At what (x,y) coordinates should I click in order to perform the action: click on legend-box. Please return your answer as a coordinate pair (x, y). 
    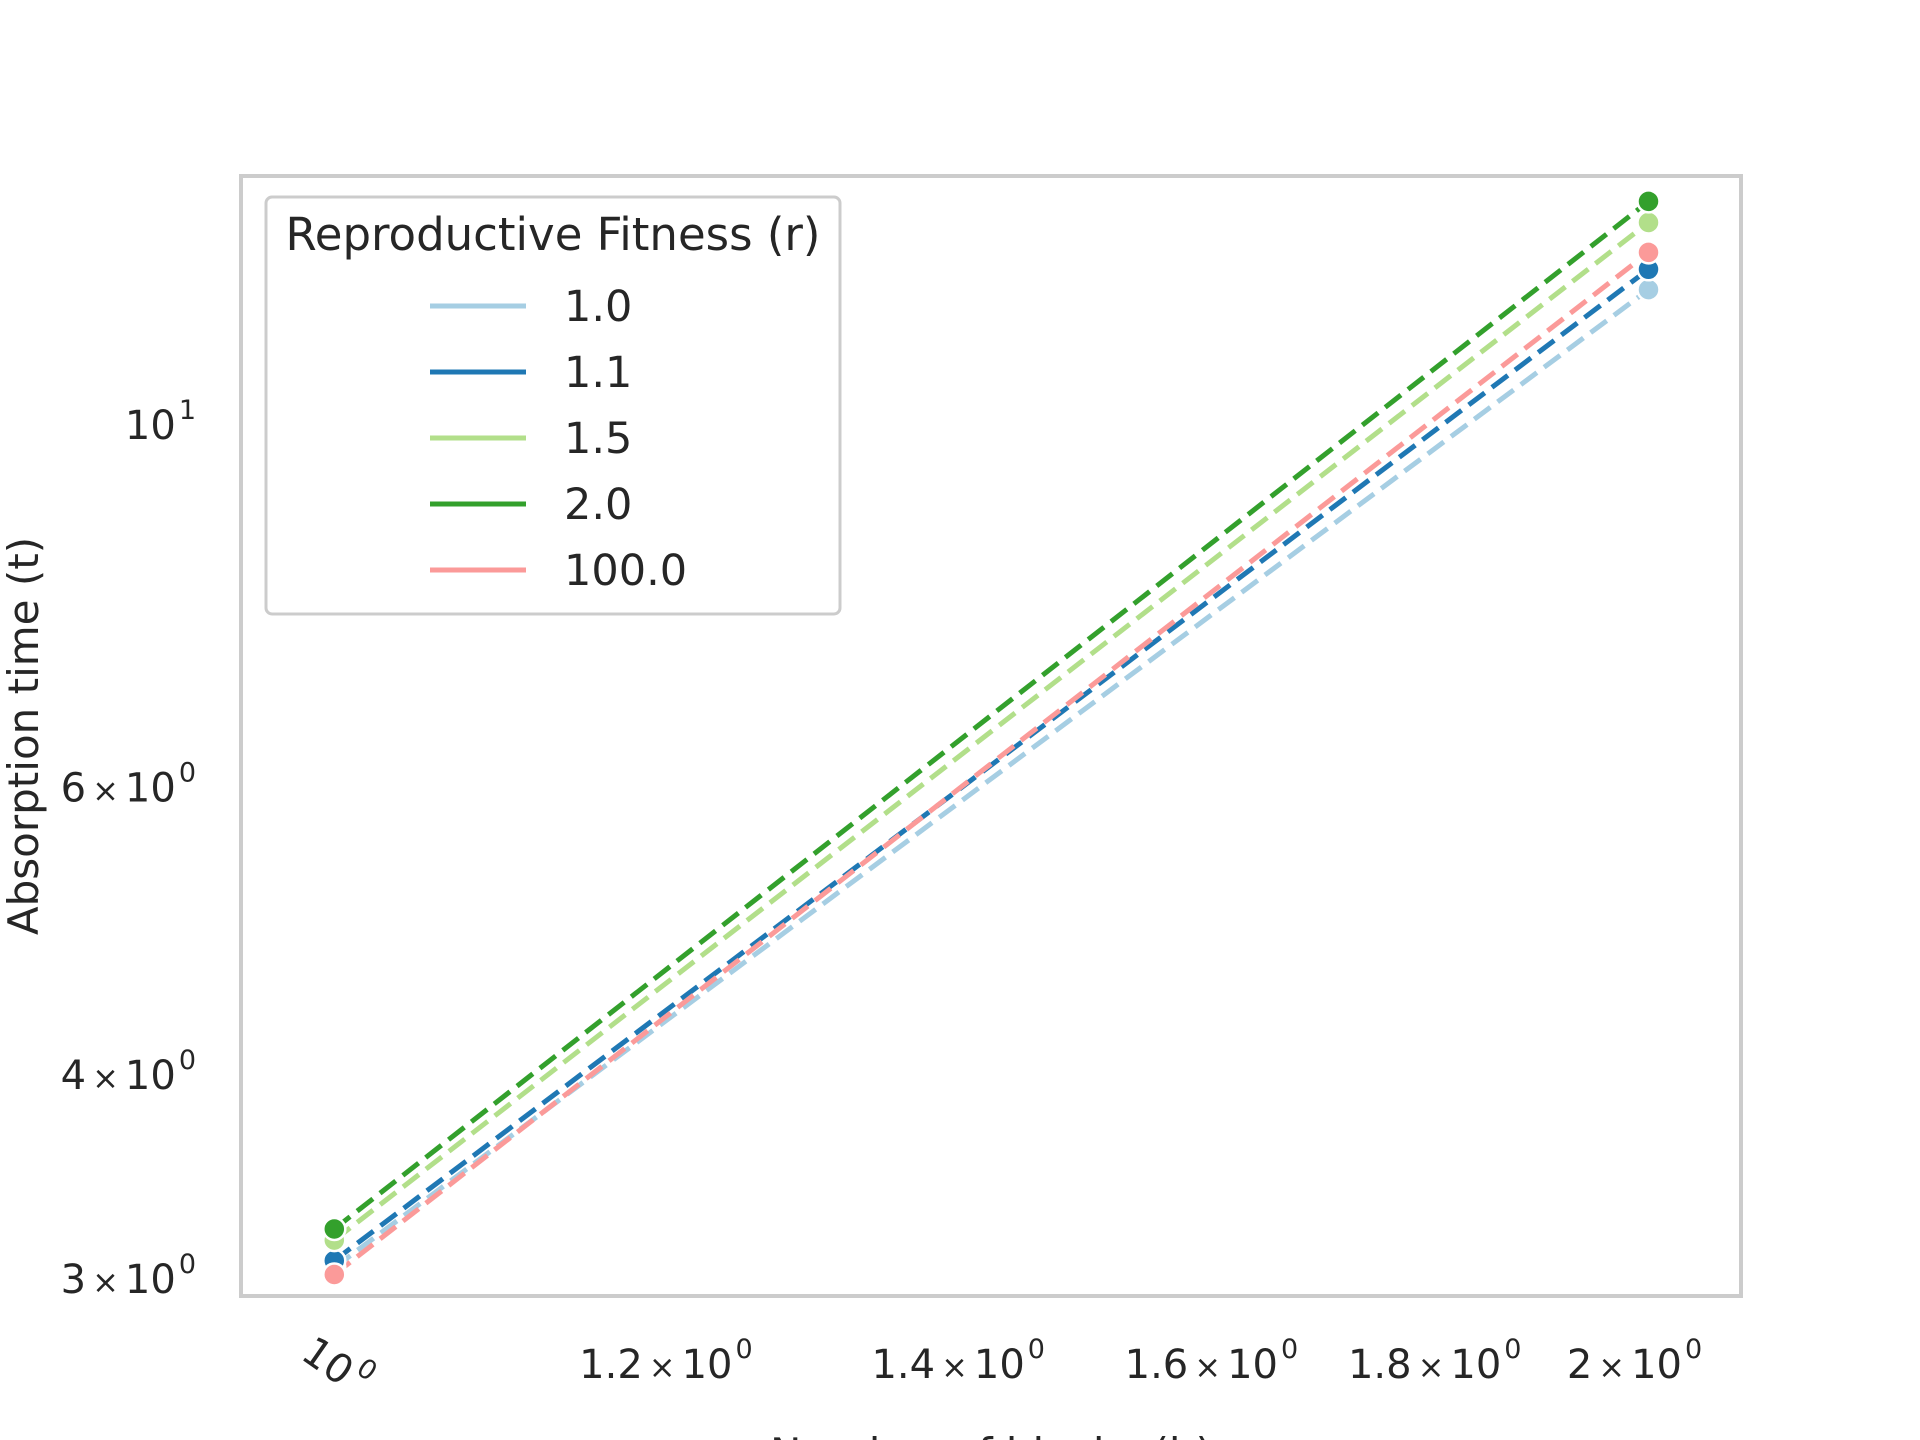
    Looking at the image, I should click on (553, 405).